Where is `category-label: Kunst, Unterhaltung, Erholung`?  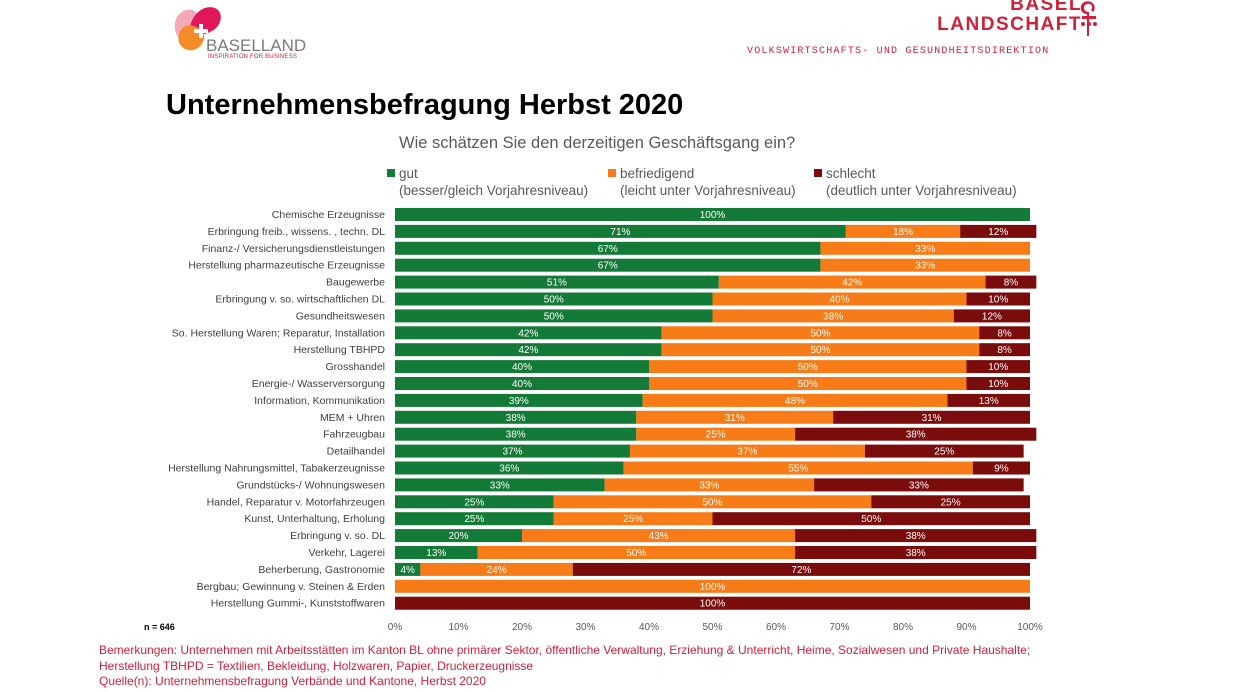
category-label: Kunst, Unterhaltung, Erholung is located at coordinates (314, 519).